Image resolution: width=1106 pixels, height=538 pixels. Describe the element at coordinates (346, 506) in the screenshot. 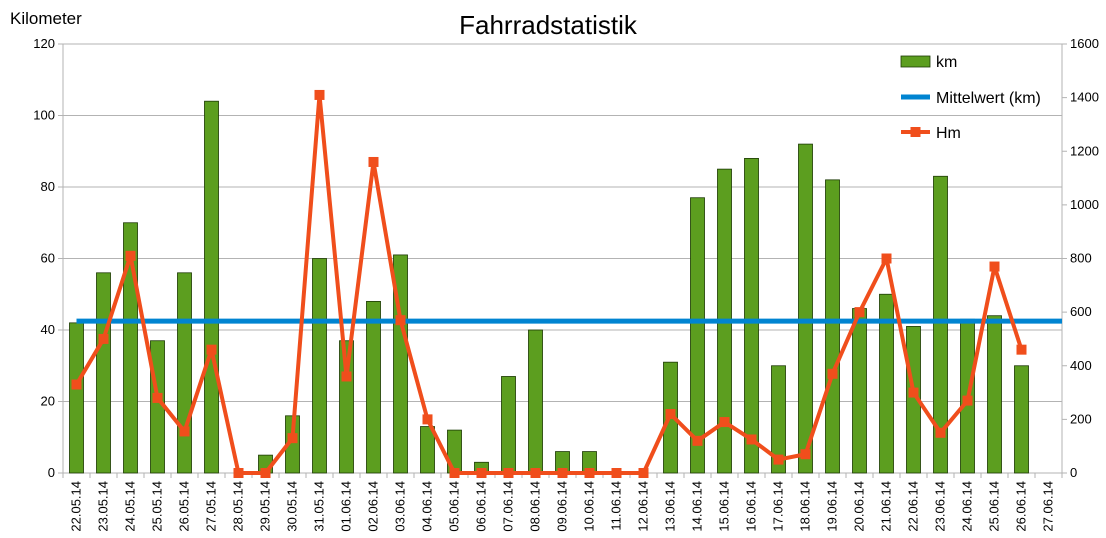

I see `x-tick-label: 01.06.14` at that location.